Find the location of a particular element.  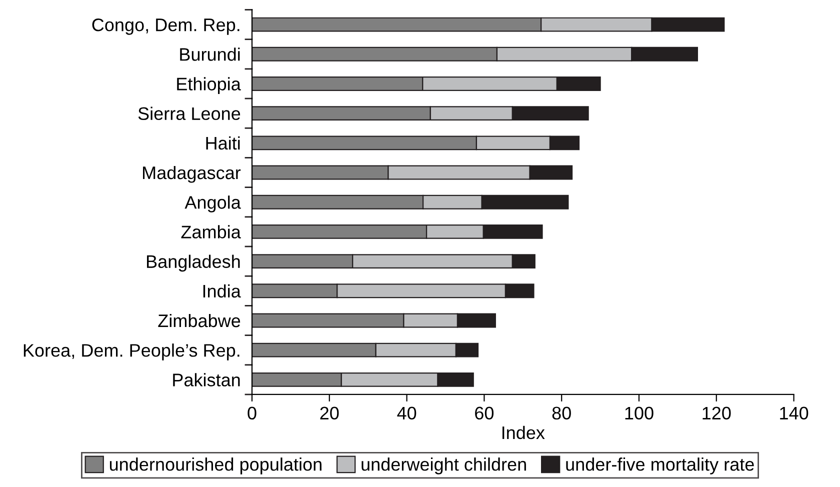

y-tick-label: Haiti is located at coordinates (223, 143).